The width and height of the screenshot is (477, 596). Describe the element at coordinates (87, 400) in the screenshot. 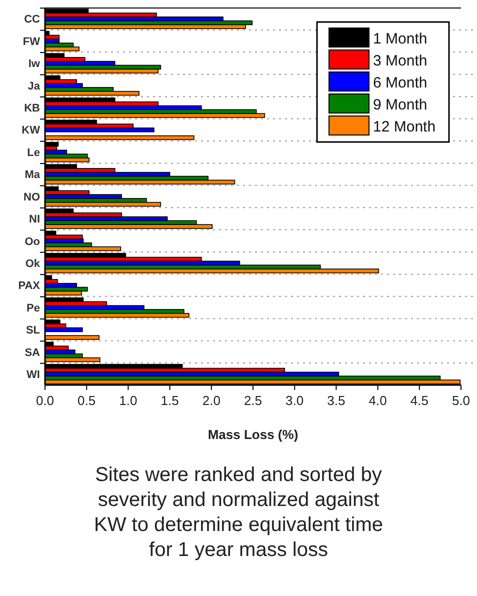

I see `x-tick-label: 0.5` at that location.